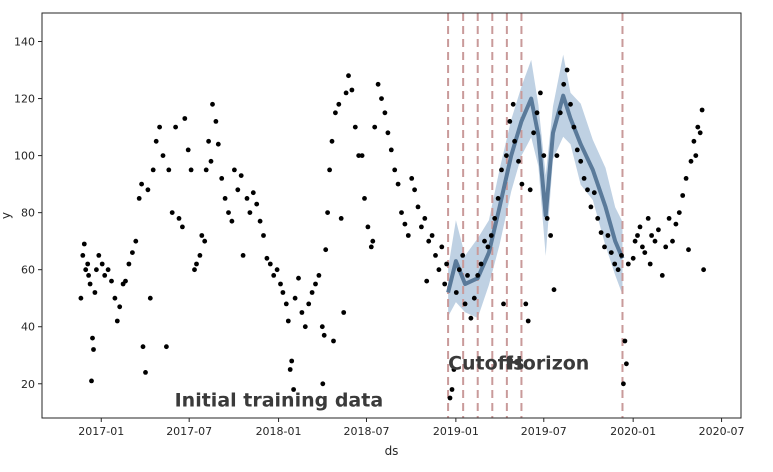 The image size is (773, 472). I want to click on y-tick-label: 140, so click(24, 42).